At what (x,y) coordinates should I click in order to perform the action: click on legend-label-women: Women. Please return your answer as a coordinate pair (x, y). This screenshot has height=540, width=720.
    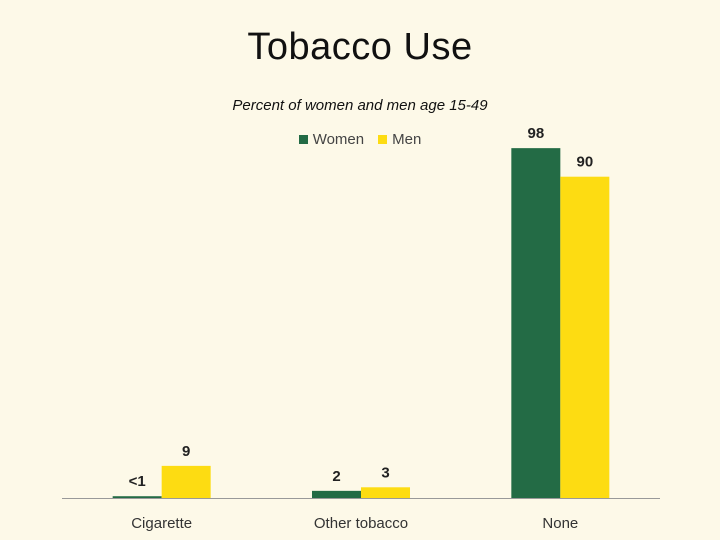
    Looking at the image, I should click on (338, 139).